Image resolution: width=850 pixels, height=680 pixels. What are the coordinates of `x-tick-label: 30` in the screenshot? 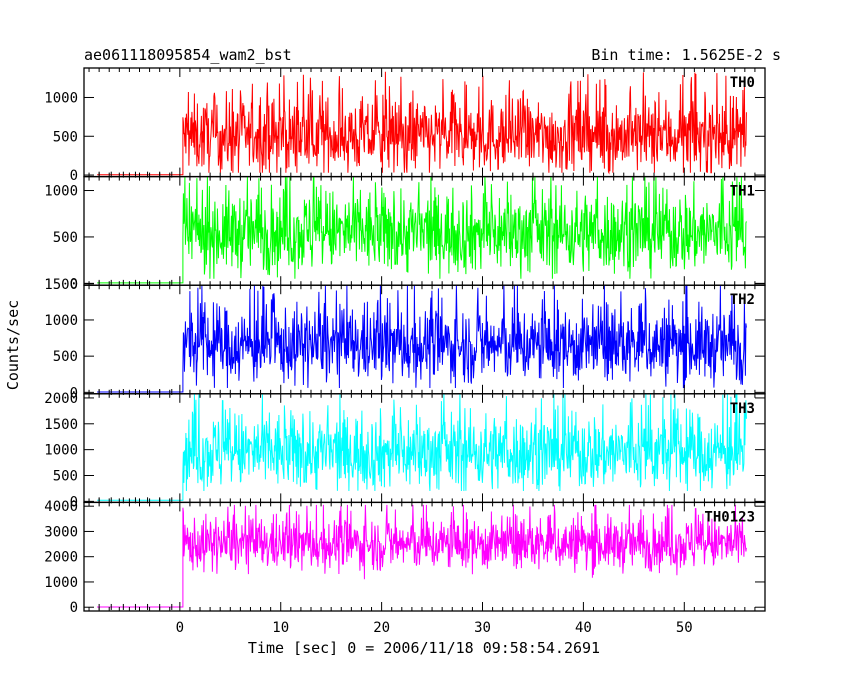 It's located at (482, 628).